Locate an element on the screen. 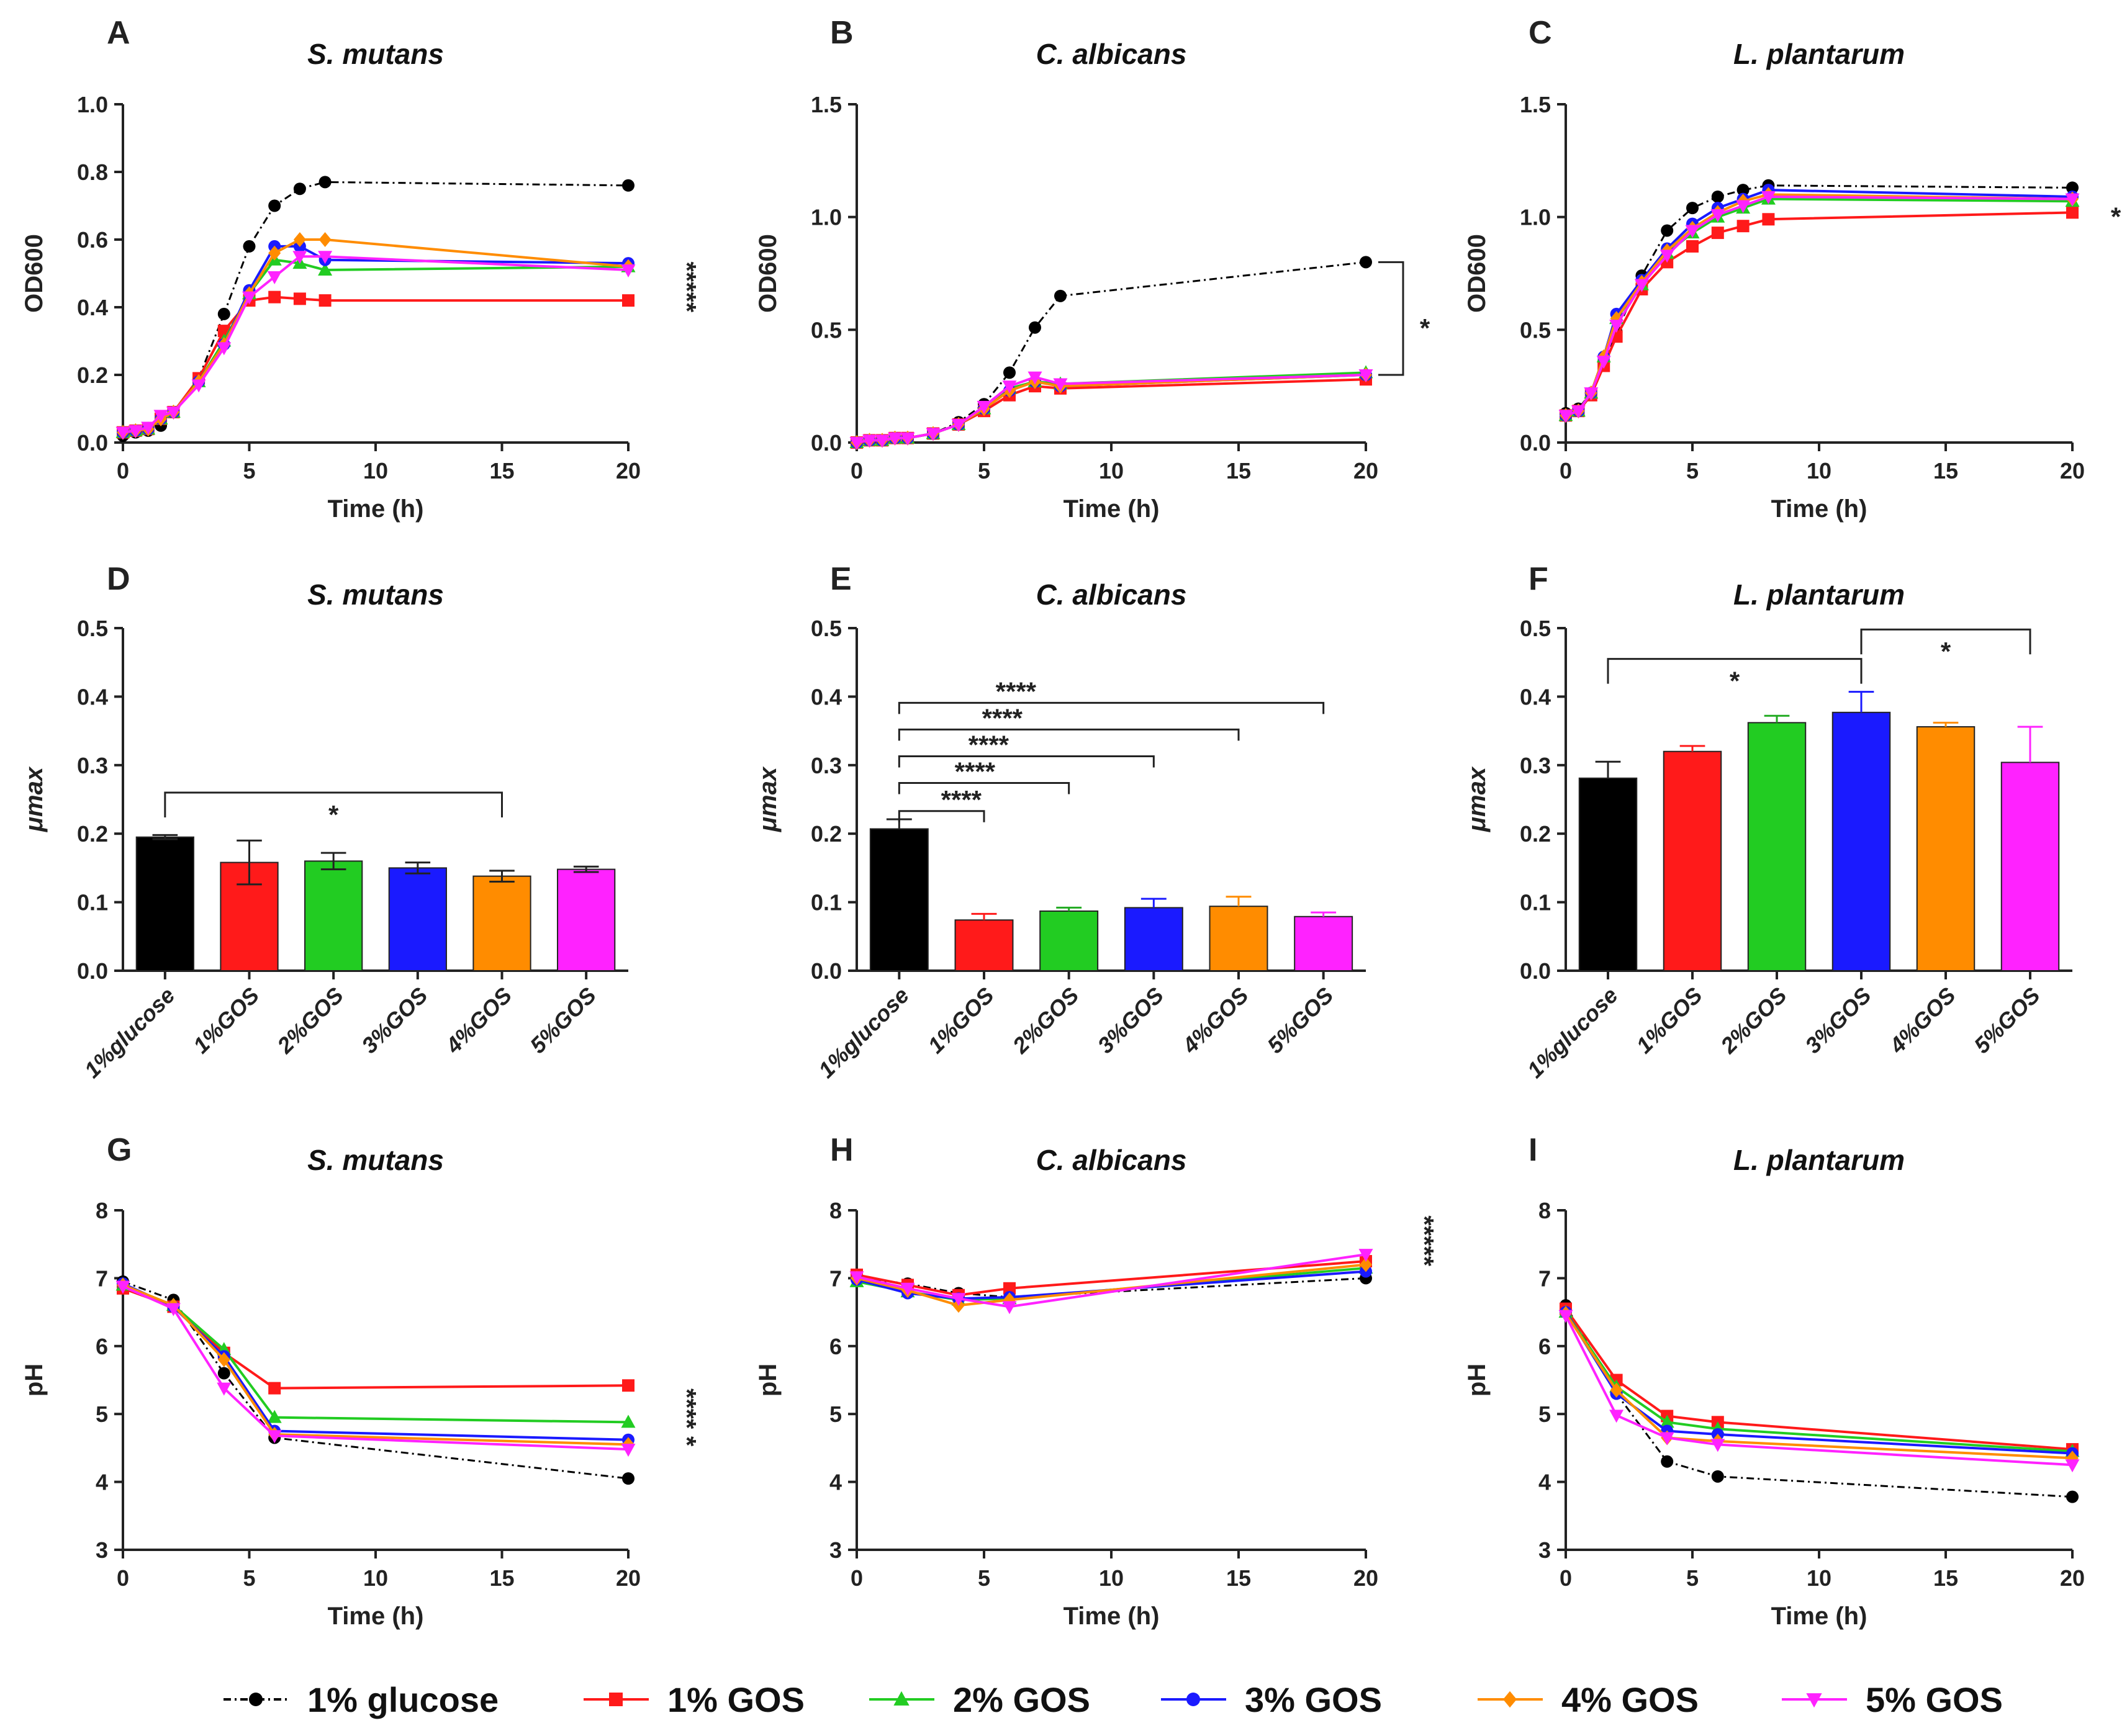 The image size is (2127, 1736). legend-label: 5% GOS is located at coordinates (1934, 1699).